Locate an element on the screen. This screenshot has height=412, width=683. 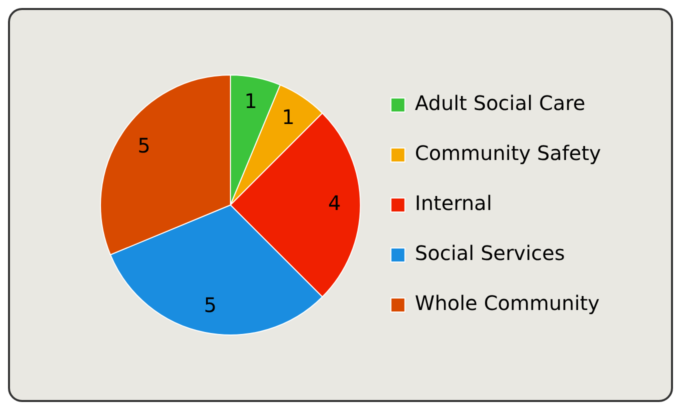
legend-label: Community Safety is located at coordinates (508, 153).